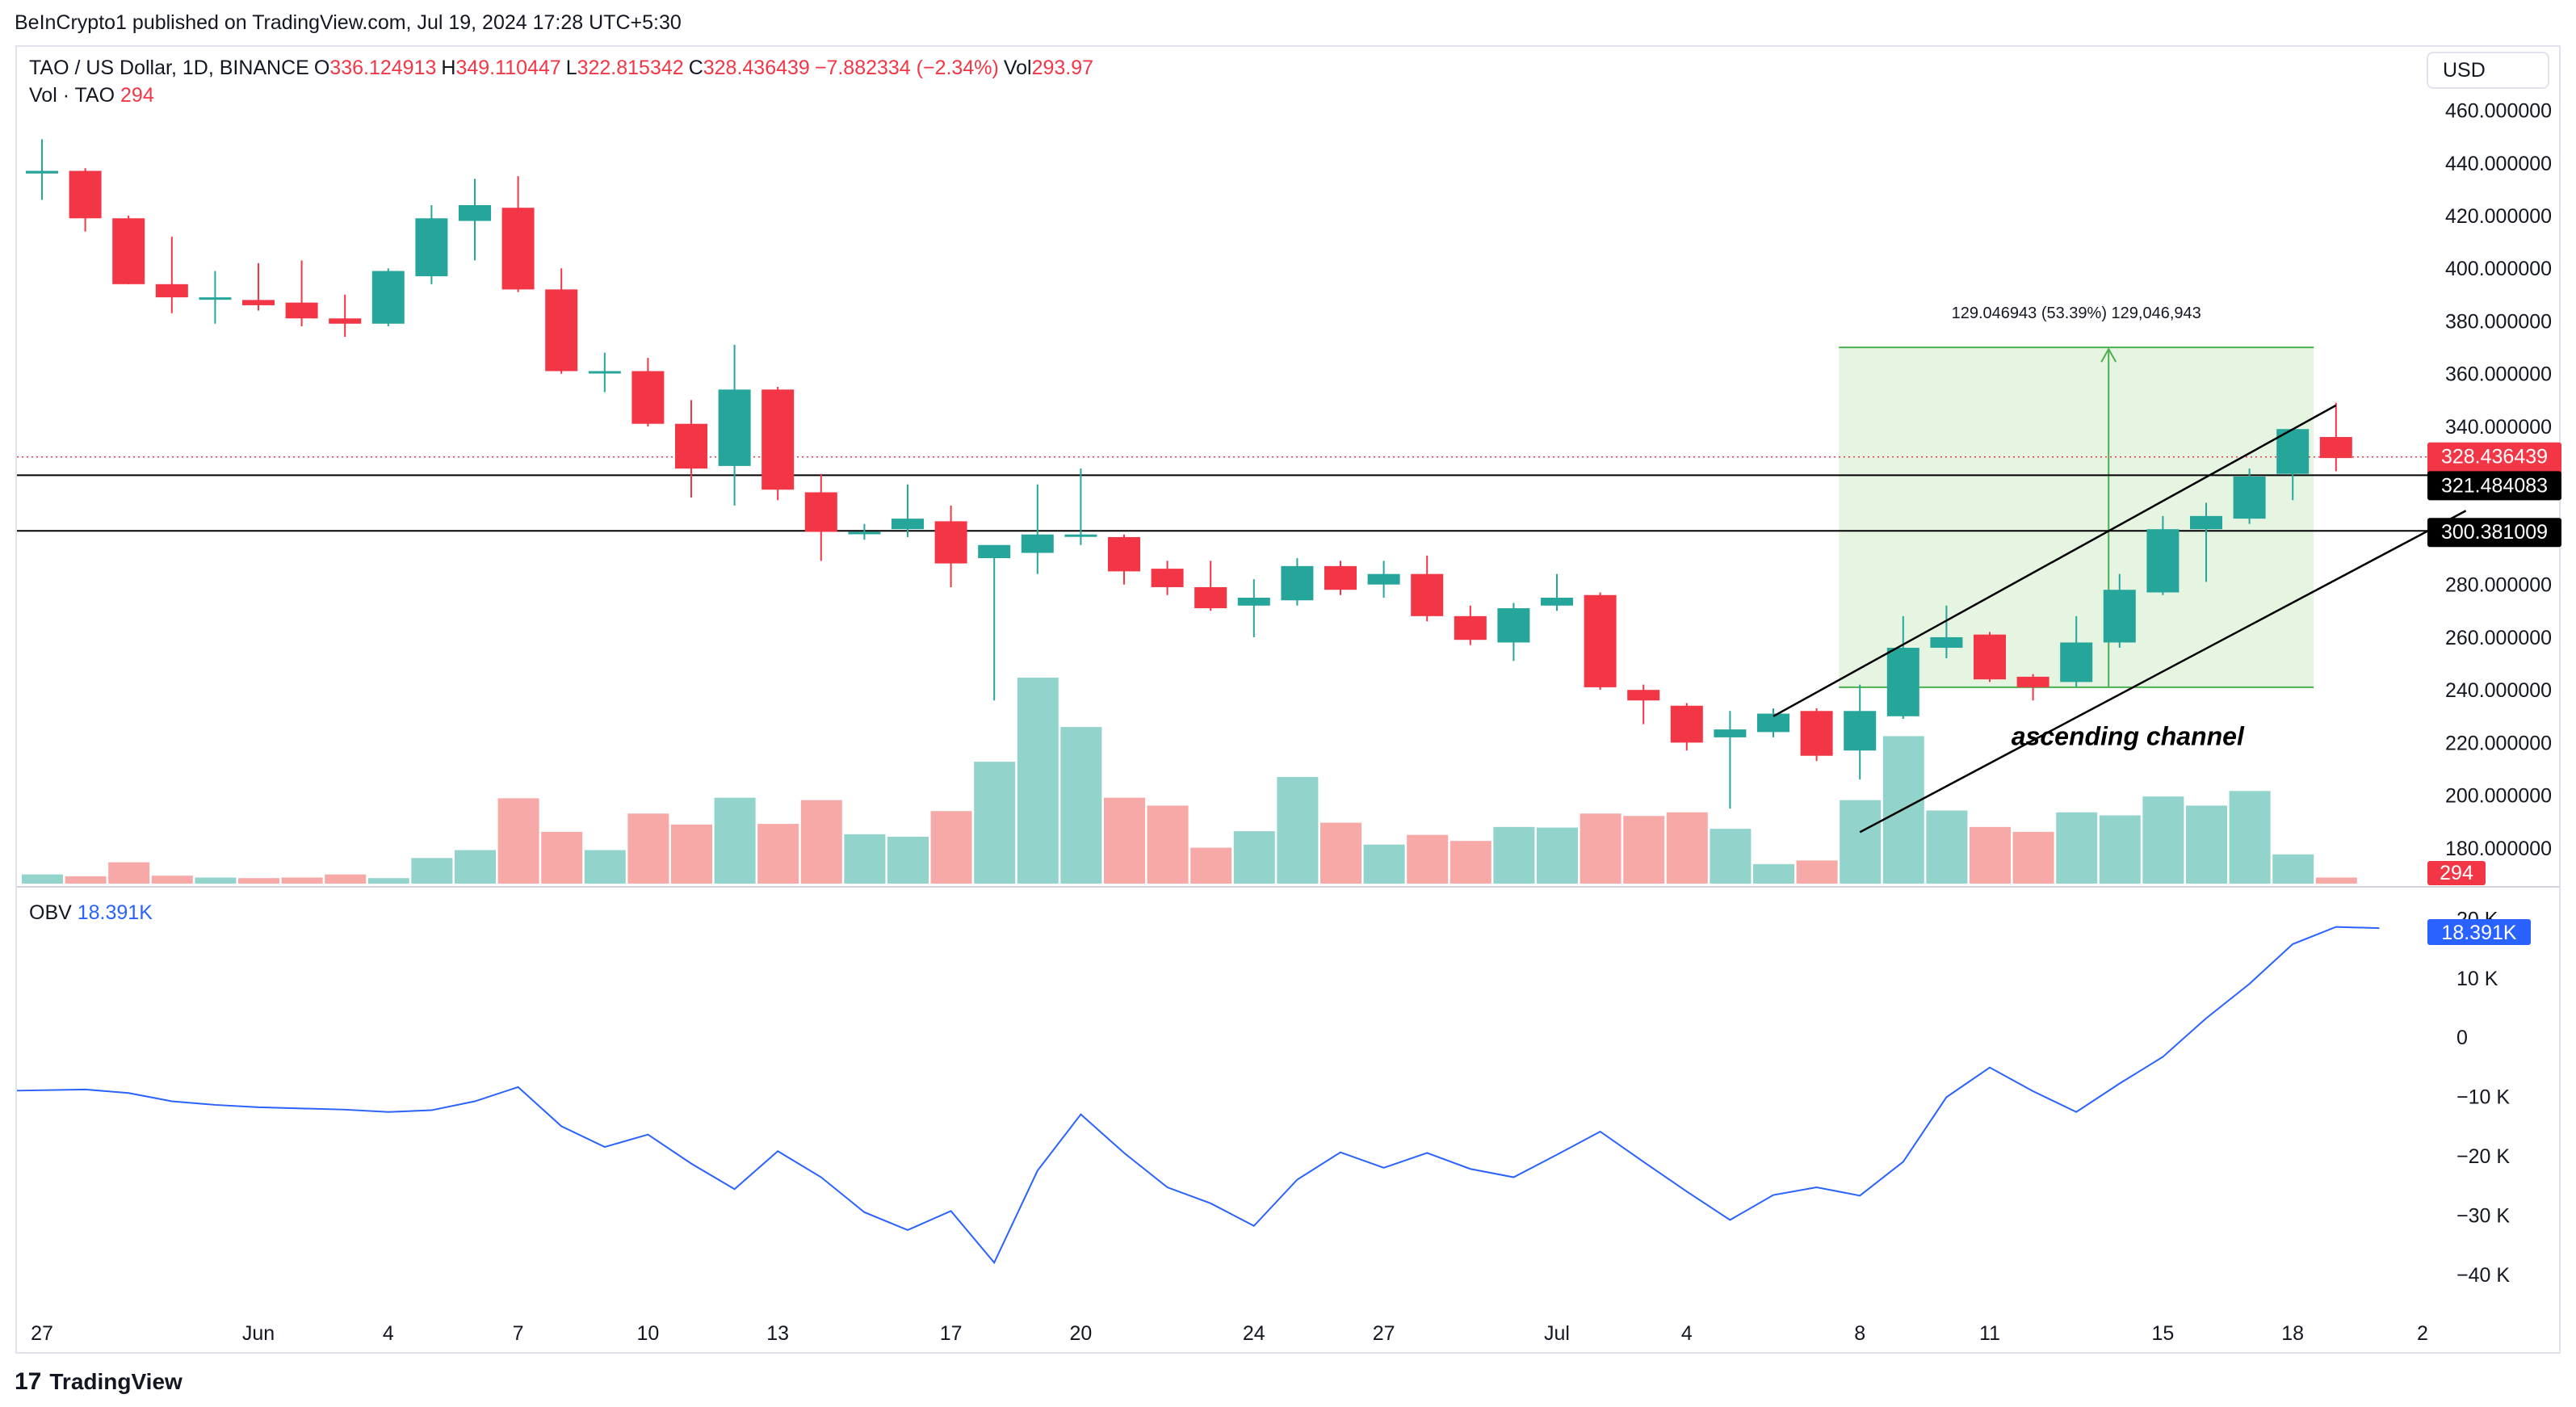  What do you see at coordinates (1557, 1333) in the screenshot?
I see `time-axis-tick: Jul` at bounding box center [1557, 1333].